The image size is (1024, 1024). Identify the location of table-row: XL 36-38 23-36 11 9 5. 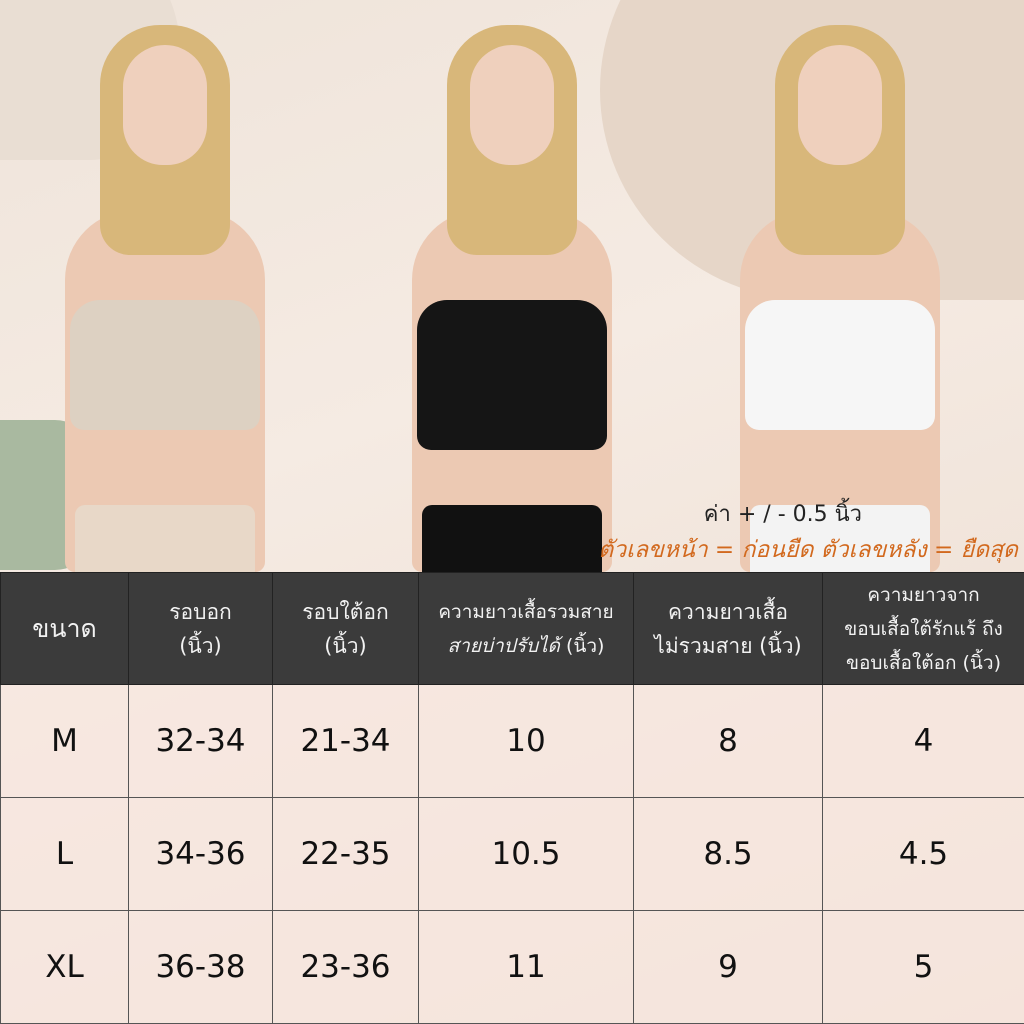
(512, 967).